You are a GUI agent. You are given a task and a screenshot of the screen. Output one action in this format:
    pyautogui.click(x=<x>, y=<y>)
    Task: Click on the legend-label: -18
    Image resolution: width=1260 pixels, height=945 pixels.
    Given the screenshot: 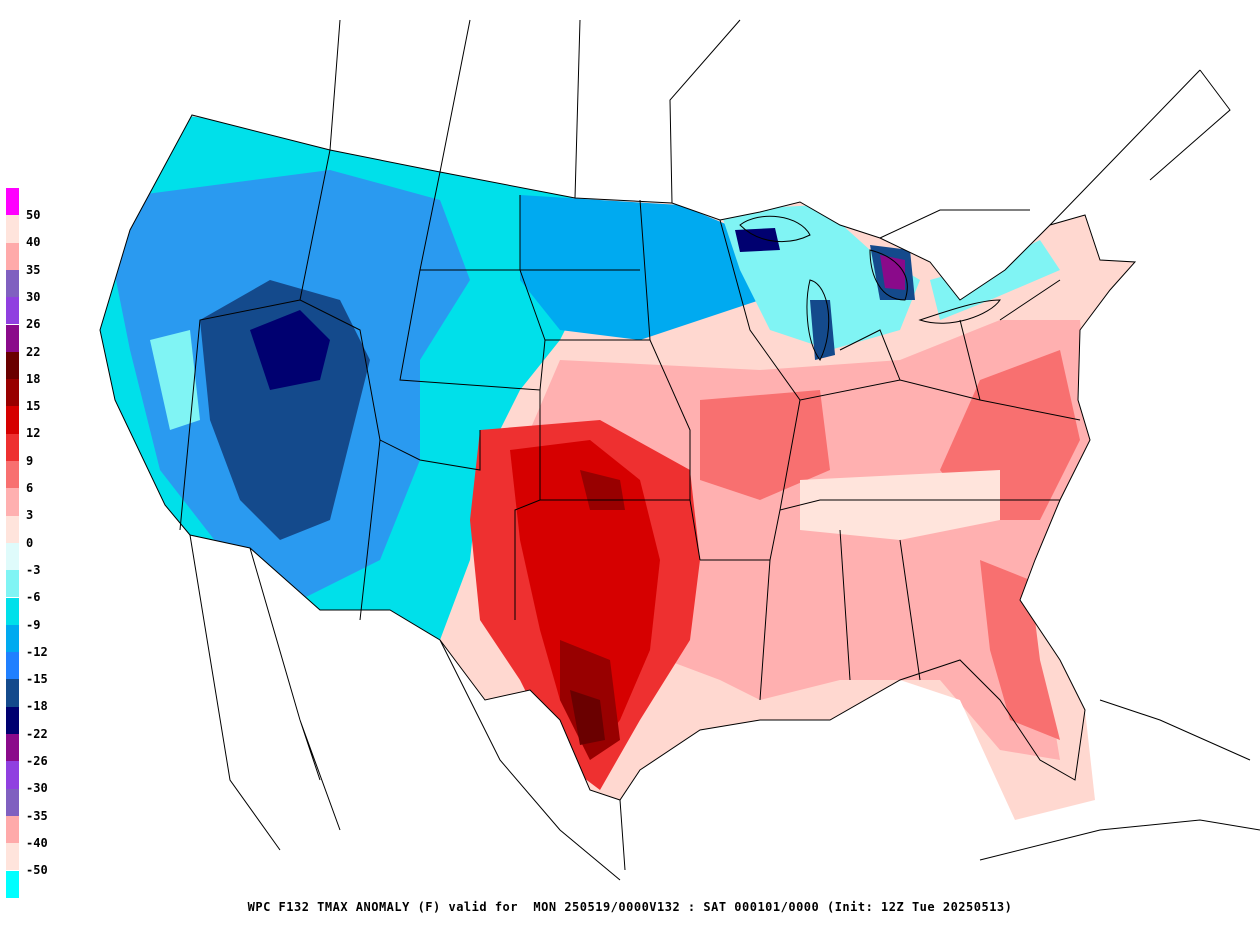 What is the action you would take?
    pyautogui.click(x=37, y=706)
    